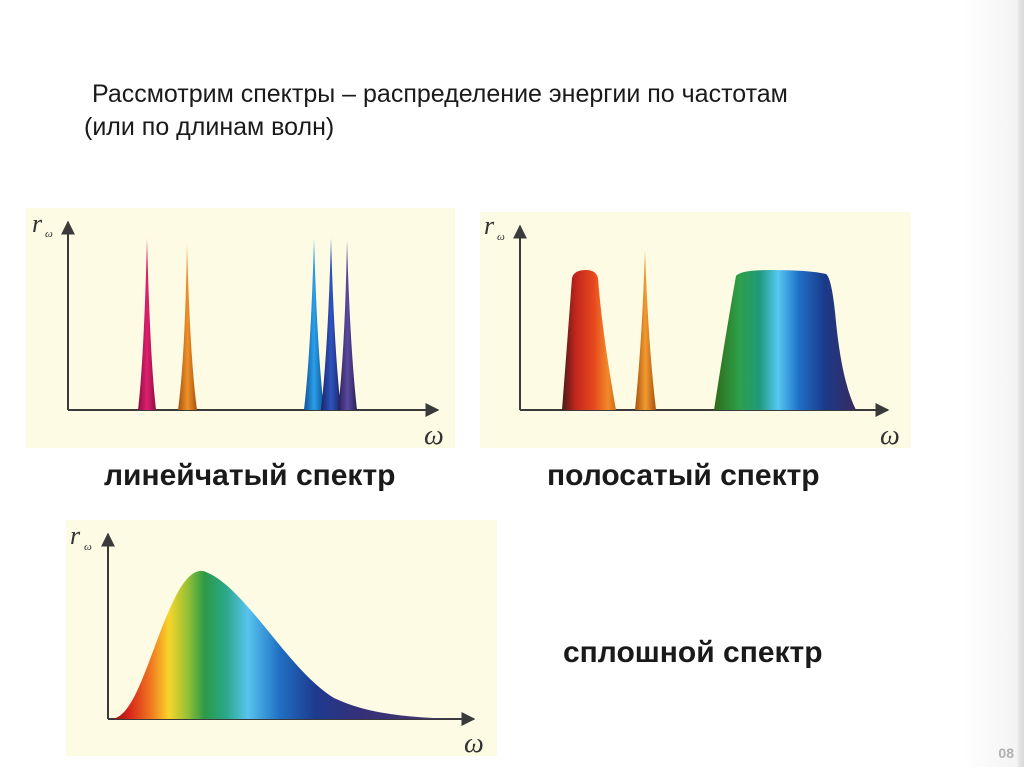 This screenshot has width=1024, height=767. What do you see at coordinates (209, 127) in the screenshot?
I see `heading-line-2: (или по длинам волн)` at bounding box center [209, 127].